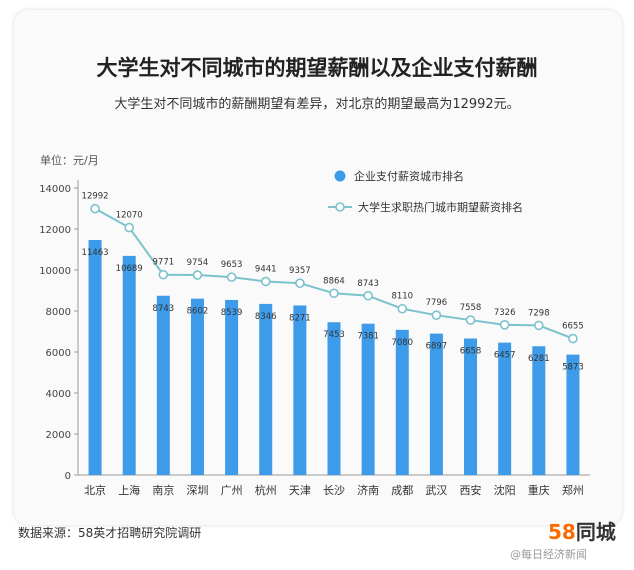  I want to click on bar-value-label: 7080, so click(402, 343).